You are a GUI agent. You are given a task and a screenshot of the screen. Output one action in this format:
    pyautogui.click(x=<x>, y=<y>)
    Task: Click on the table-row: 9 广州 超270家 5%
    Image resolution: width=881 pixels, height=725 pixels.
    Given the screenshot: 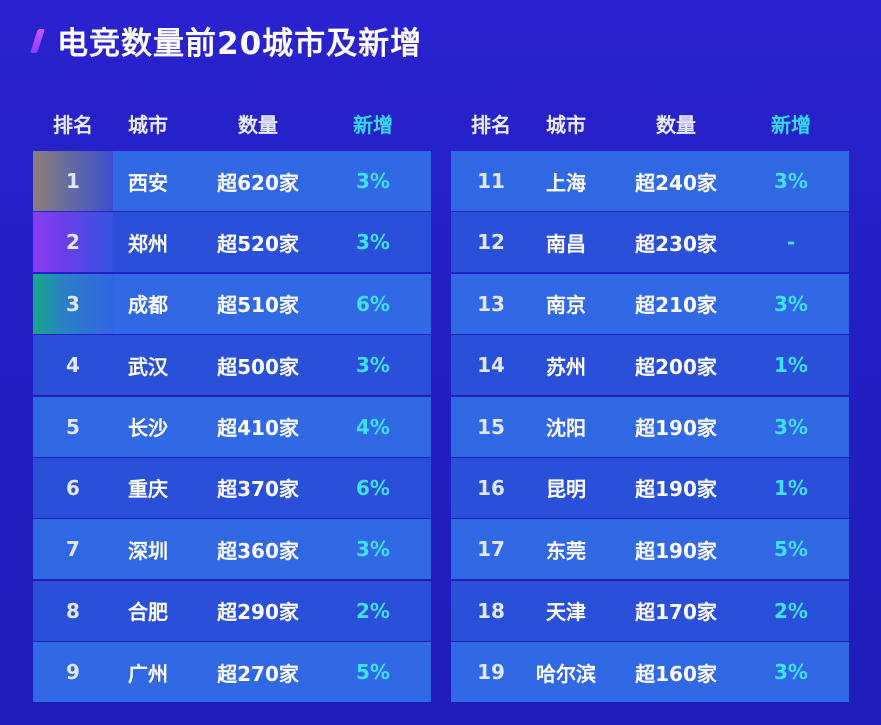 What is the action you would take?
    pyautogui.click(x=232, y=672)
    